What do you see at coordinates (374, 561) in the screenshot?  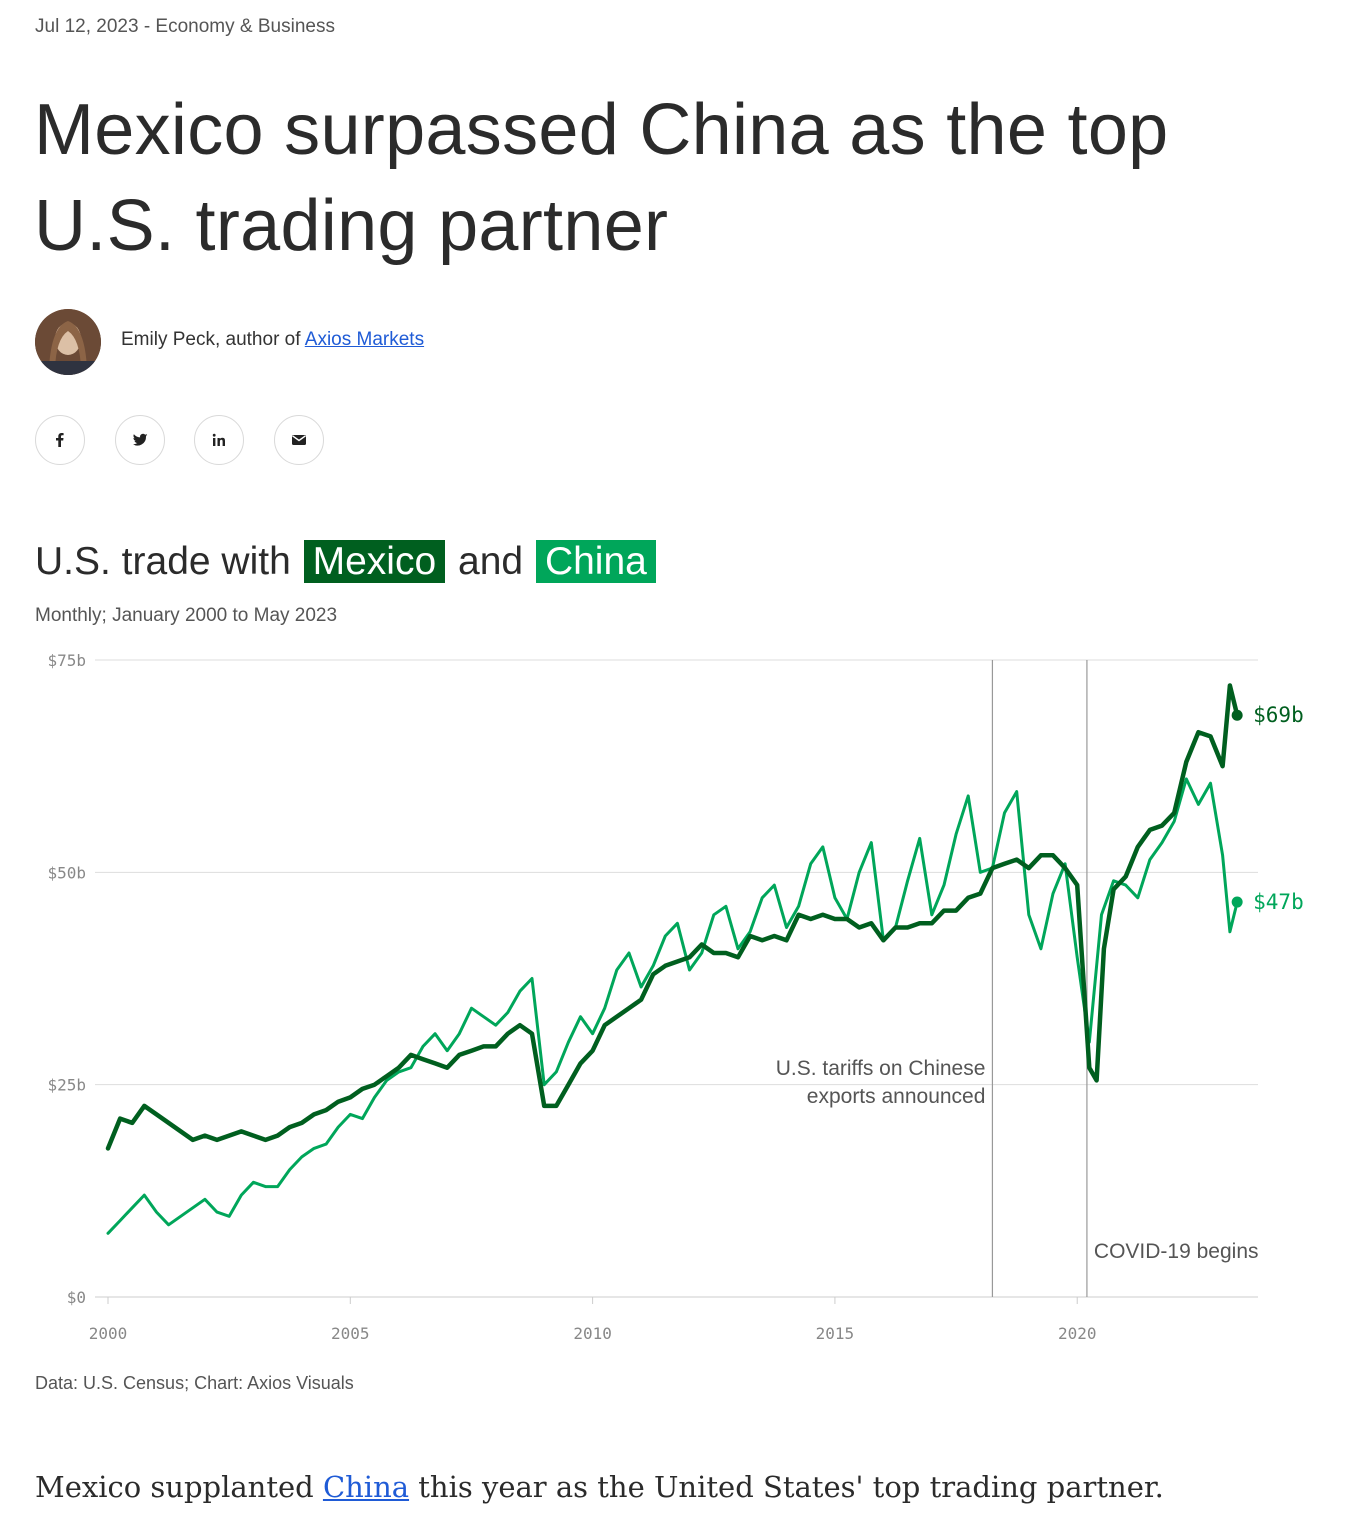 I see `legend-mexico-label: Mexico` at bounding box center [374, 561].